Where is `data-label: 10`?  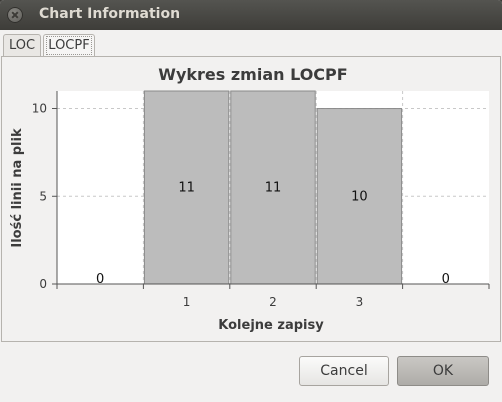 data-label: 10 is located at coordinates (359, 196).